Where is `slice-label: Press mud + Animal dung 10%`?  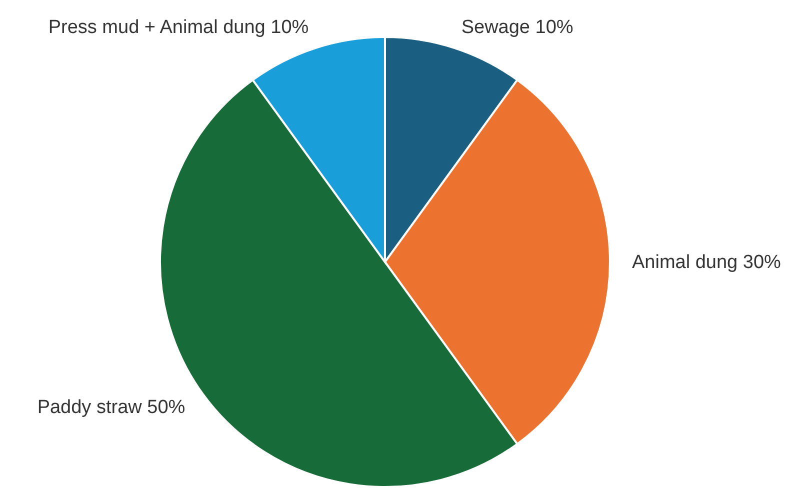 slice-label: Press mud + Animal dung 10% is located at coordinates (178, 27).